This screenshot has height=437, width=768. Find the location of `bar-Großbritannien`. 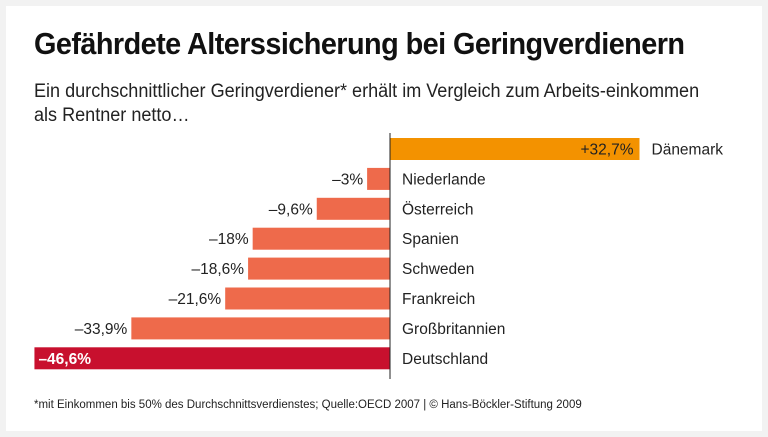

bar-Großbritannien is located at coordinates (260, 328).